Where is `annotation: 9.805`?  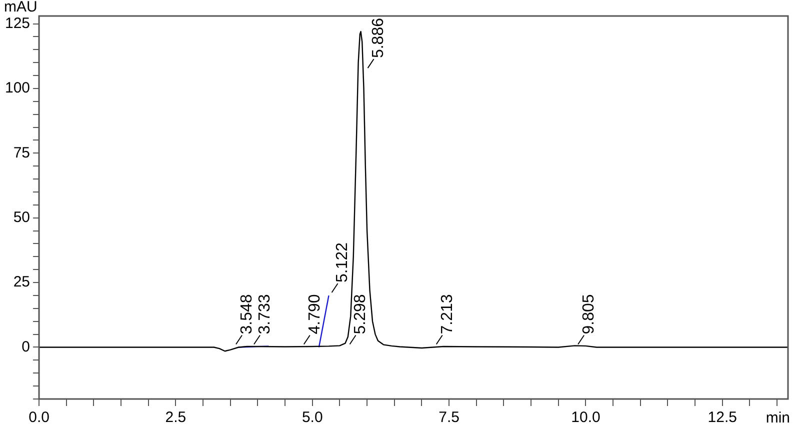
annotation: 9.805 is located at coordinates (589, 314).